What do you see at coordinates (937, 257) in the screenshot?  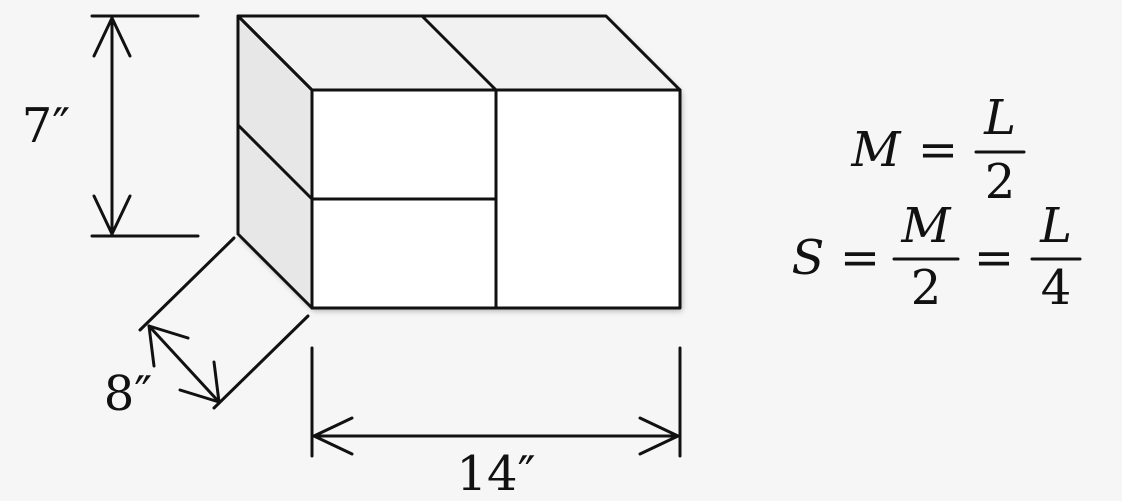 I see `equation-s: S = M 2 = L 4` at bounding box center [937, 257].